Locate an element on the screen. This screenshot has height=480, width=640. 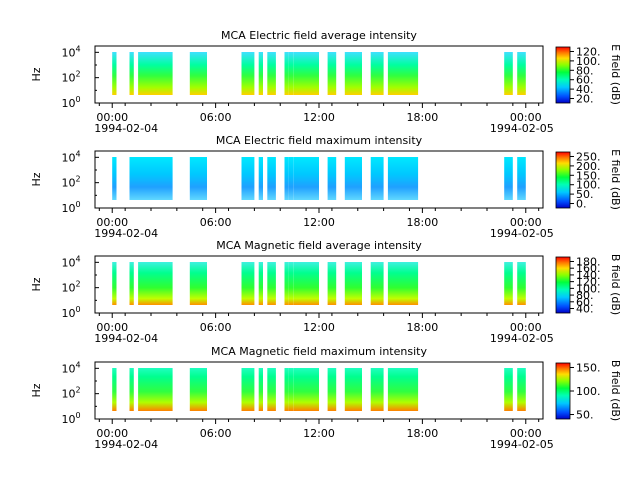
colorbar-label: E field (dB) is located at coordinates (615, 74).